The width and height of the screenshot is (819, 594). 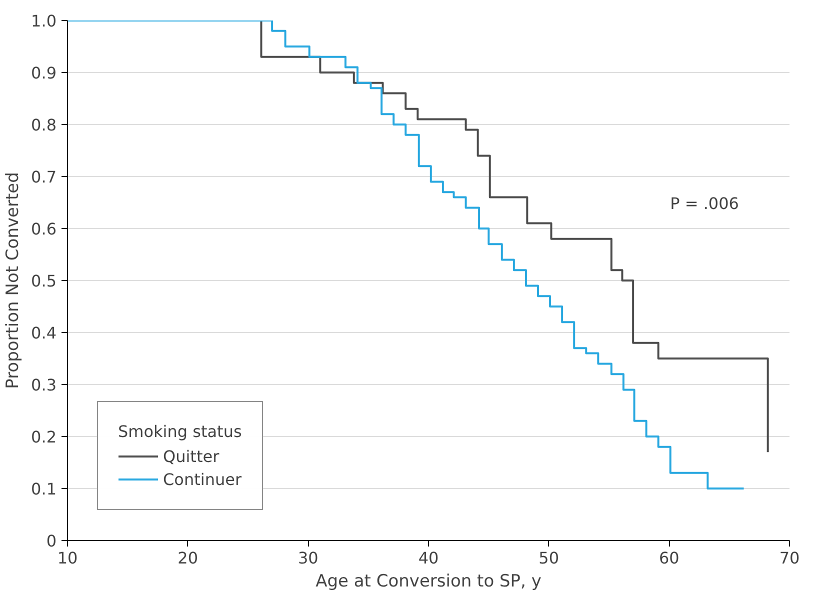 I want to click on legend-label: Quitter, so click(x=191, y=456).